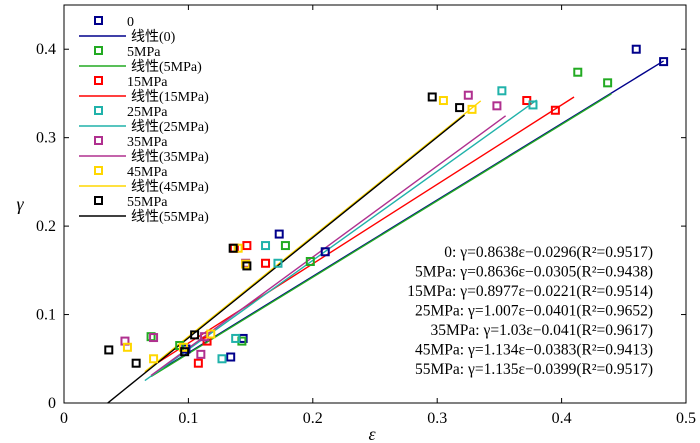  Describe the element at coordinates (542, 330) in the screenshot. I see `equation-label: 35MPa: γ=1.03ε−0.041(R²=0.9617)` at that location.